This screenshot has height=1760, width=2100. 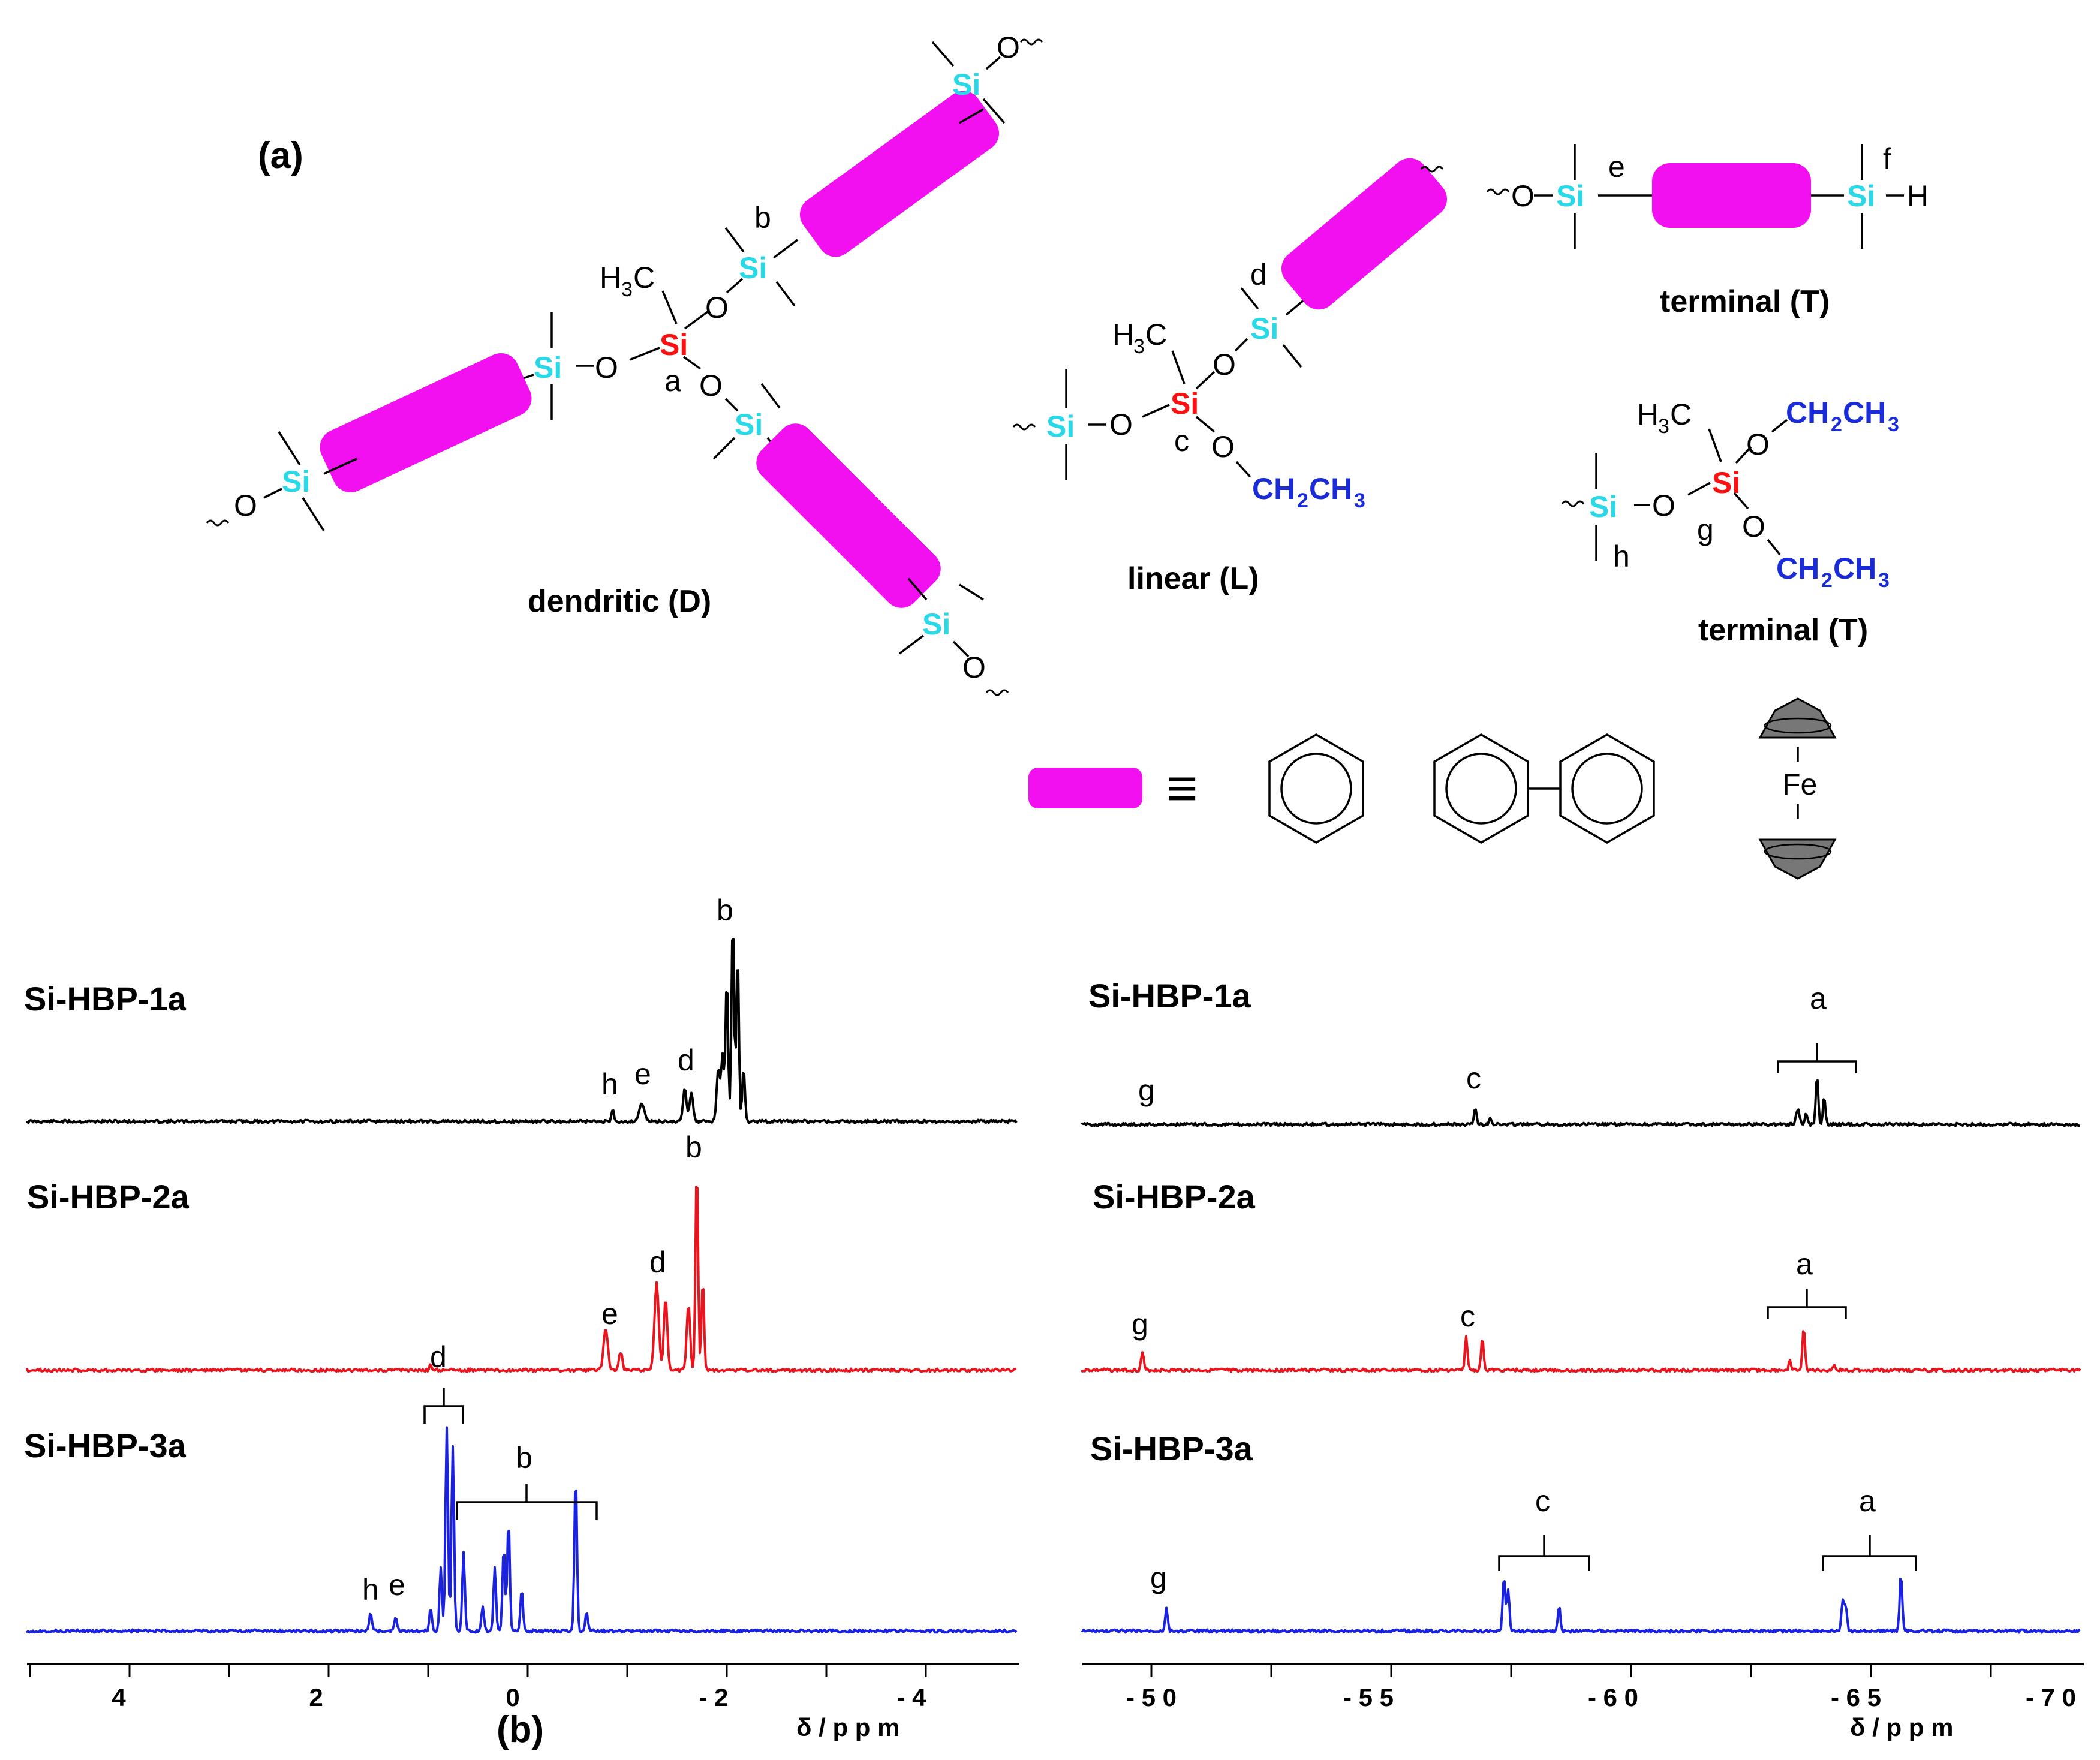 I want to click on trace-si-hbp-1a-right, so click(x=1580, y=1103).